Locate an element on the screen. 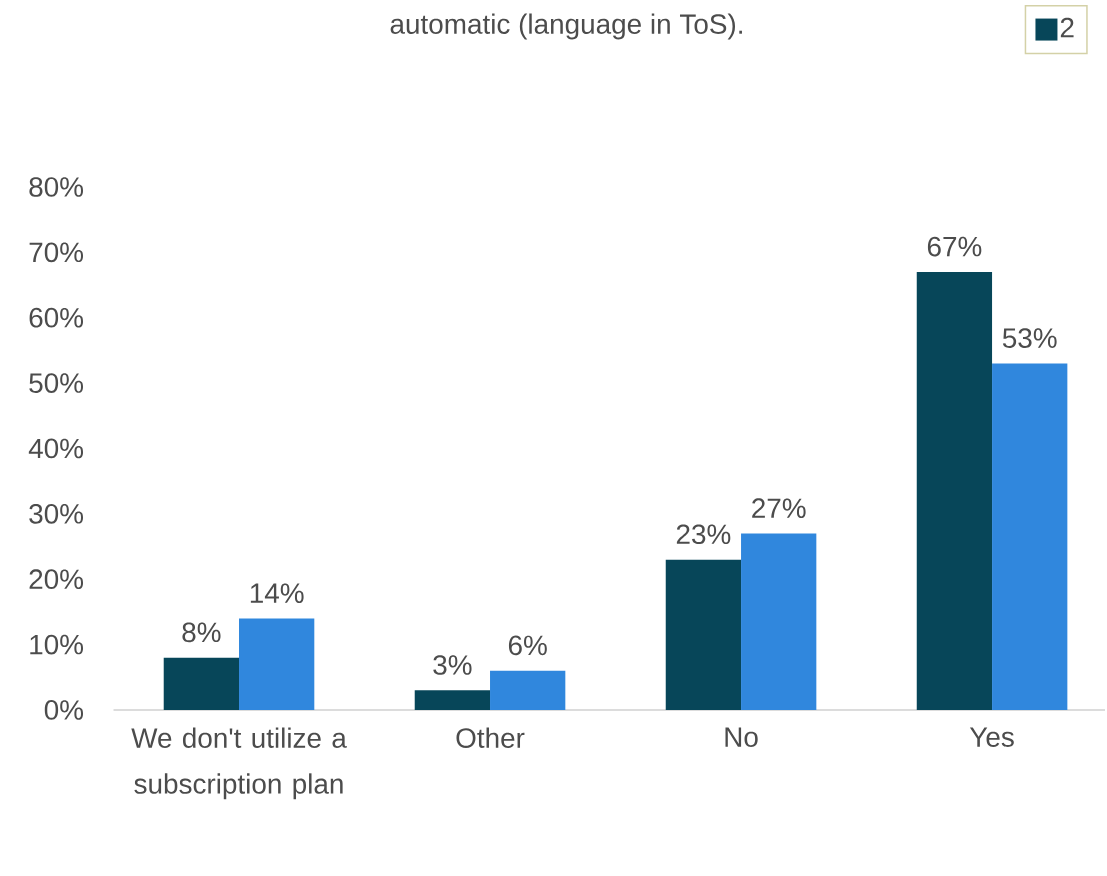 This screenshot has height=876, width=1107. y-tick-label: 50% is located at coordinates (56, 383).